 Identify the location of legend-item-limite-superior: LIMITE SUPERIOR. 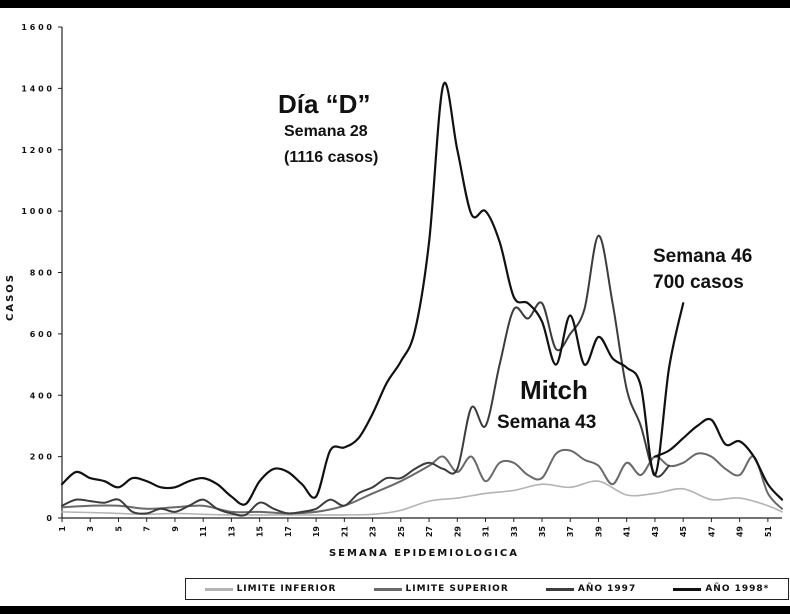
(441, 589).